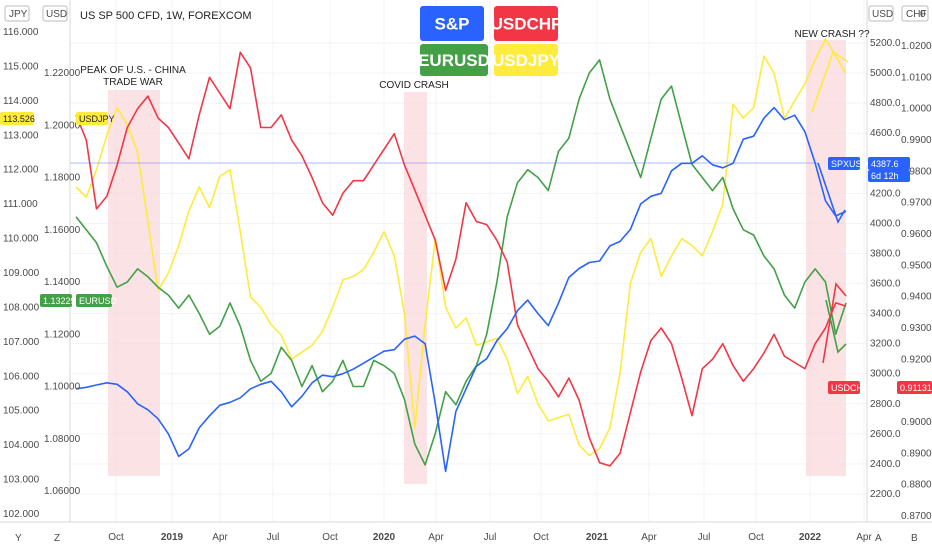 The image size is (932, 550). What do you see at coordinates (885, 223) in the screenshot?
I see `usd-right-axis-tick: 4000.0` at bounding box center [885, 223].